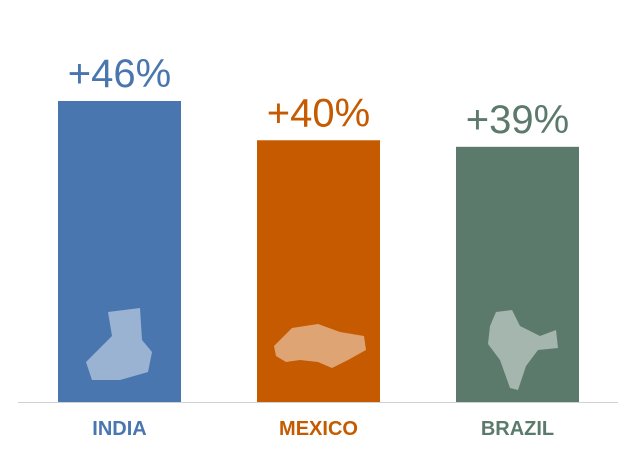 The height and width of the screenshot is (455, 641). What do you see at coordinates (318, 429) in the screenshot?
I see `category-label: MEXICO` at bounding box center [318, 429].